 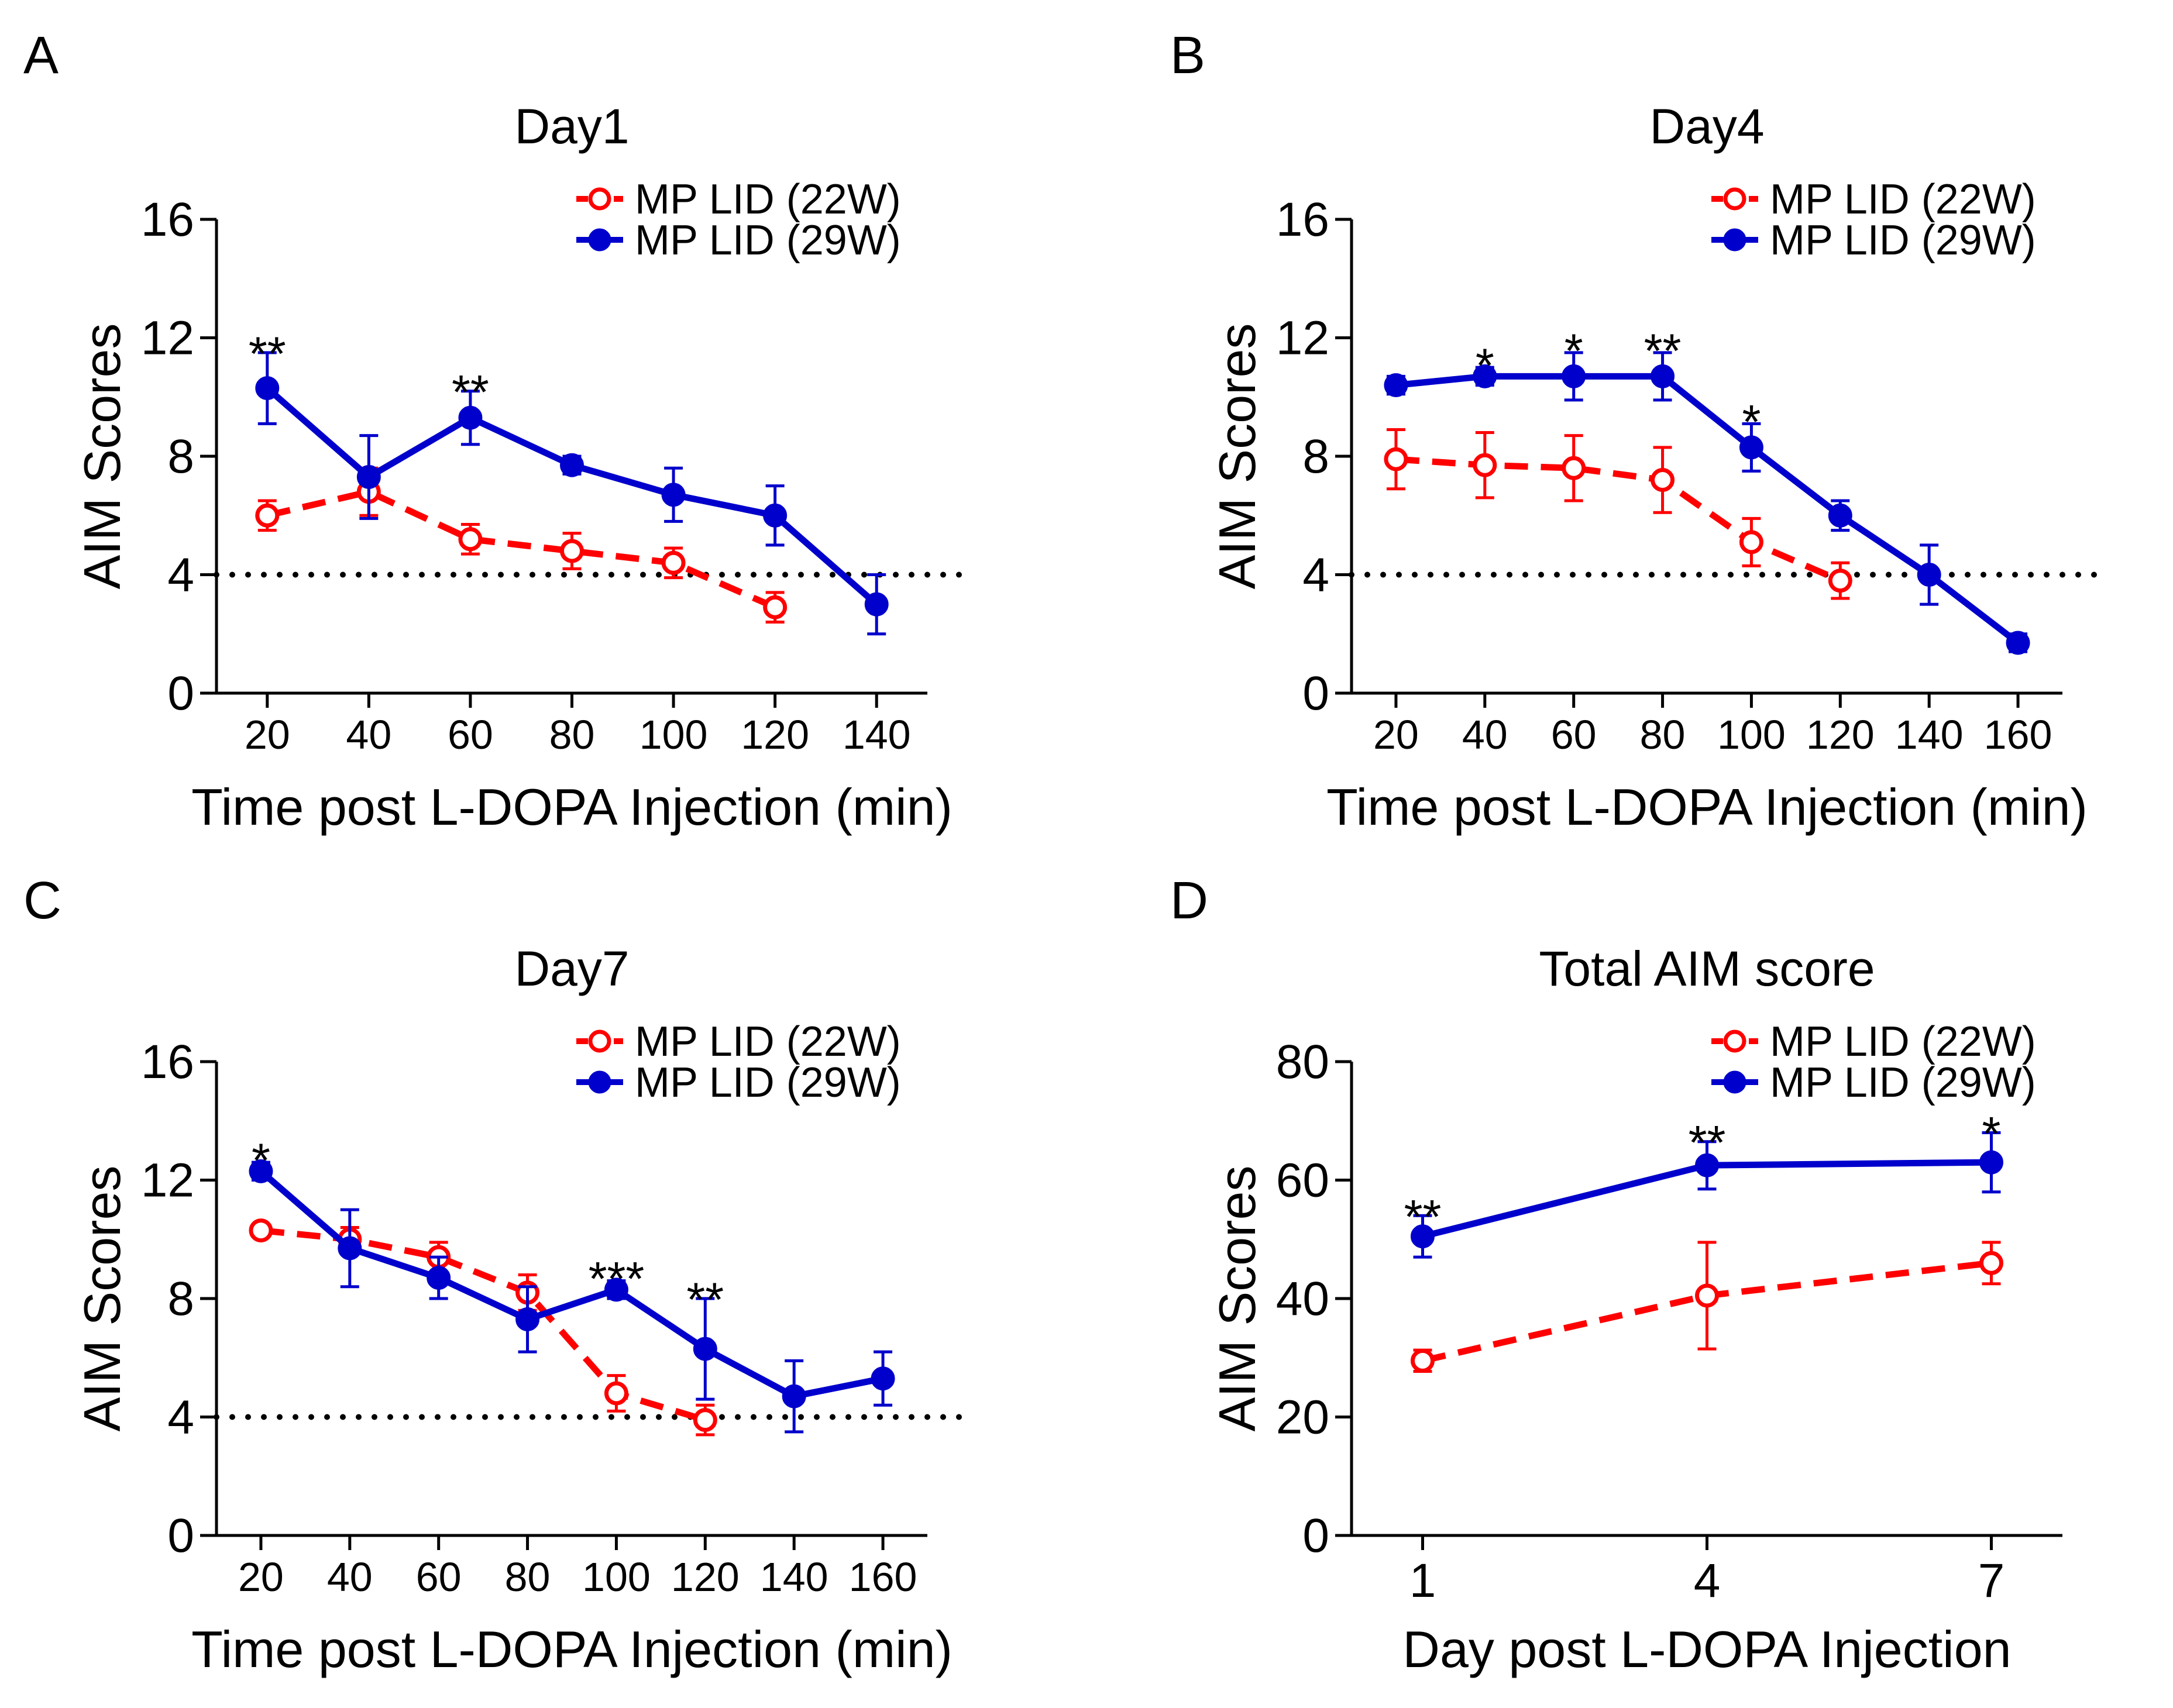 I want to click on panel-letter-b: B, so click(x=1187, y=55).